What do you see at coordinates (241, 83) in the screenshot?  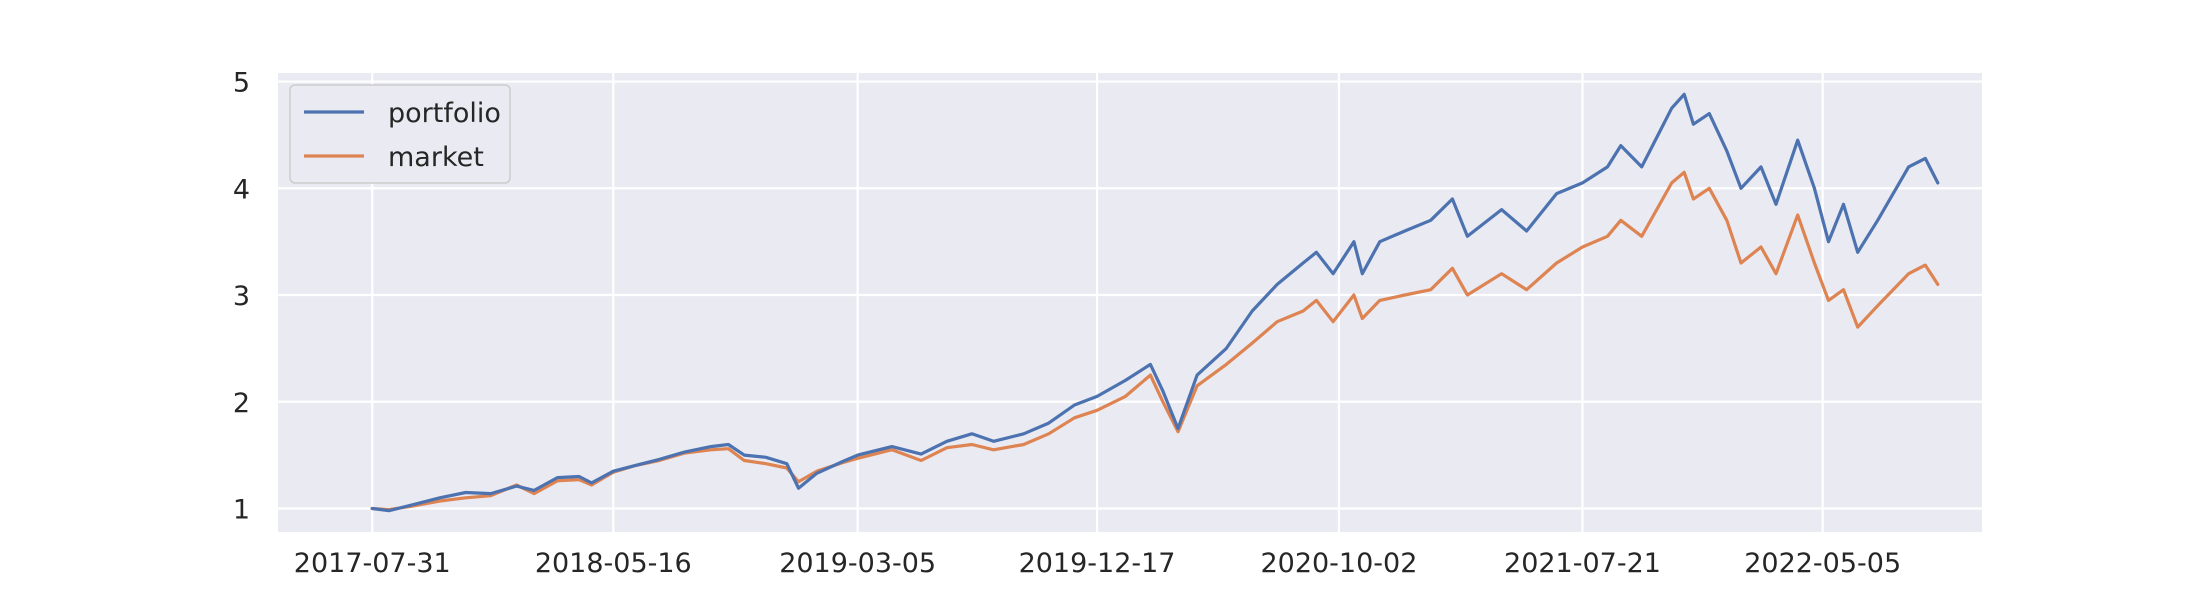 I see `y-tick-label: 5` at bounding box center [241, 83].